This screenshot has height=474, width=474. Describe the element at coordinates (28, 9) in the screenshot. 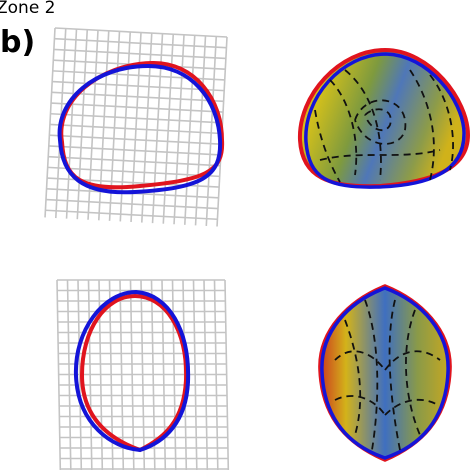

I see `zone-label: Zone 2` at that location.